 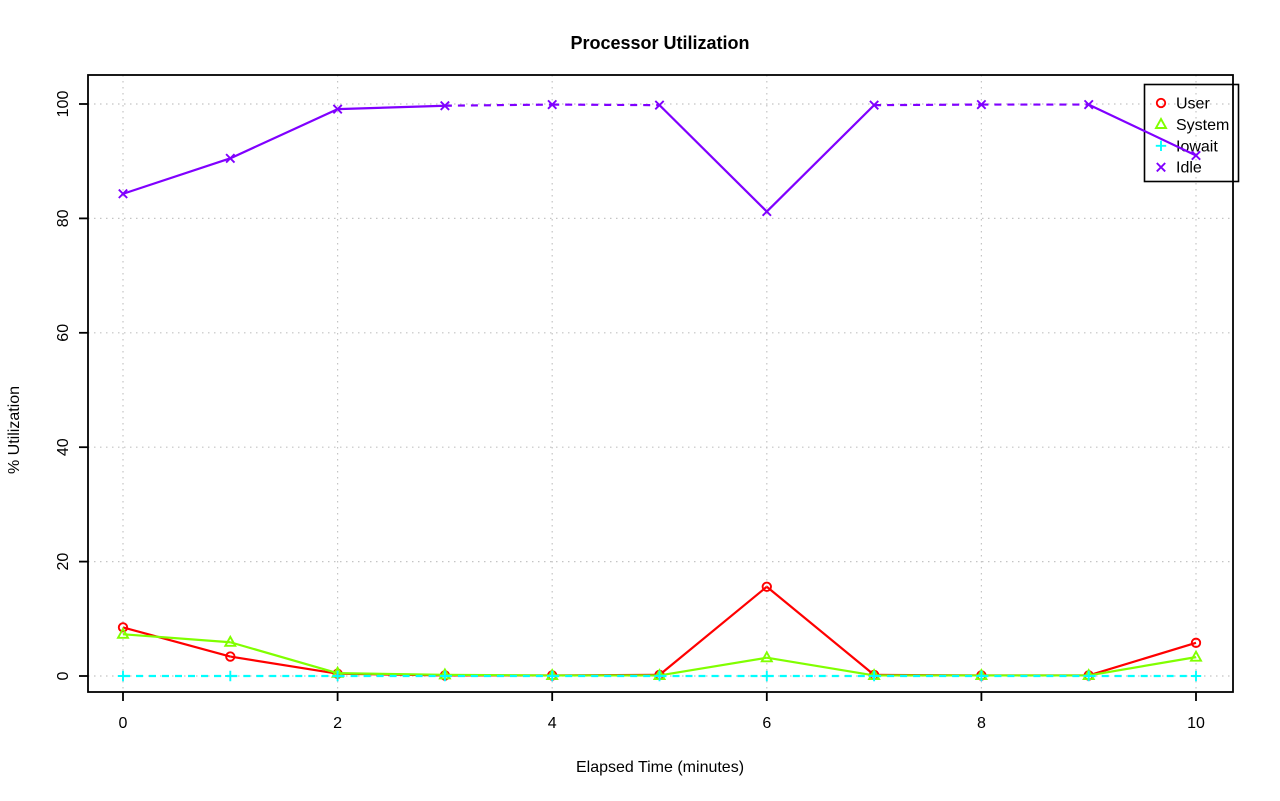 What do you see at coordinates (337, 723) in the screenshot?
I see `x-tick-label-2: 2` at bounding box center [337, 723].